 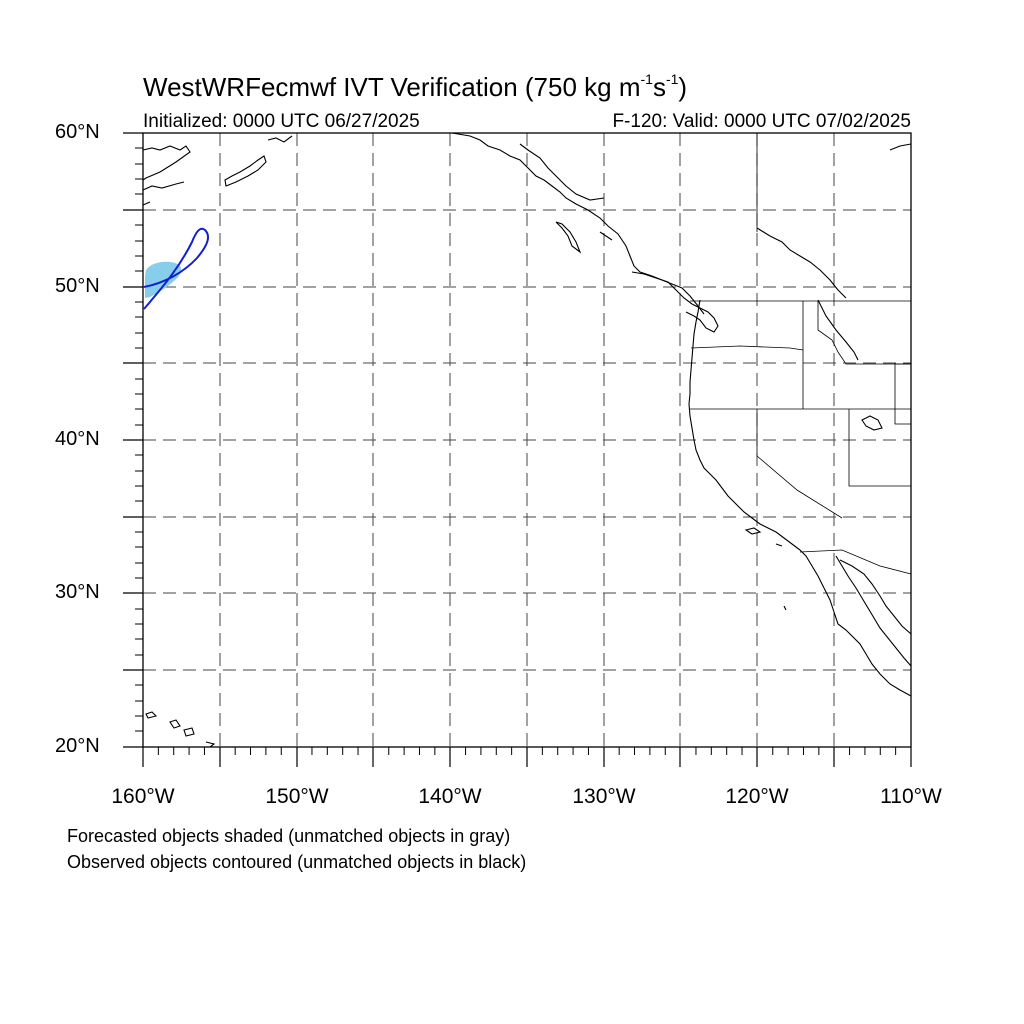 I want to click on lat-minor-ticks, so click(x=139, y=439).